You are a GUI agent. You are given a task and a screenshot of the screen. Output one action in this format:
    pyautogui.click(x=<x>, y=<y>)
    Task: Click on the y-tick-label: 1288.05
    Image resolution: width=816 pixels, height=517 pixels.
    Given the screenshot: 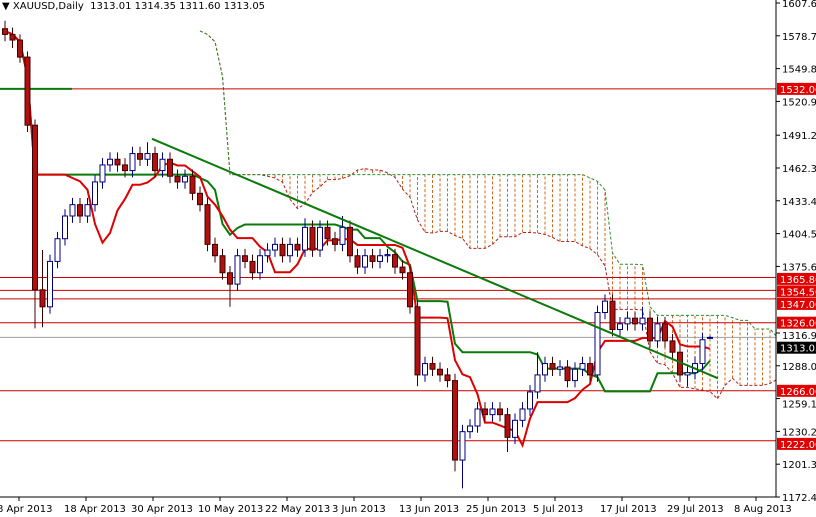 What is the action you would take?
    pyautogui.click(x=799, y=367)
    